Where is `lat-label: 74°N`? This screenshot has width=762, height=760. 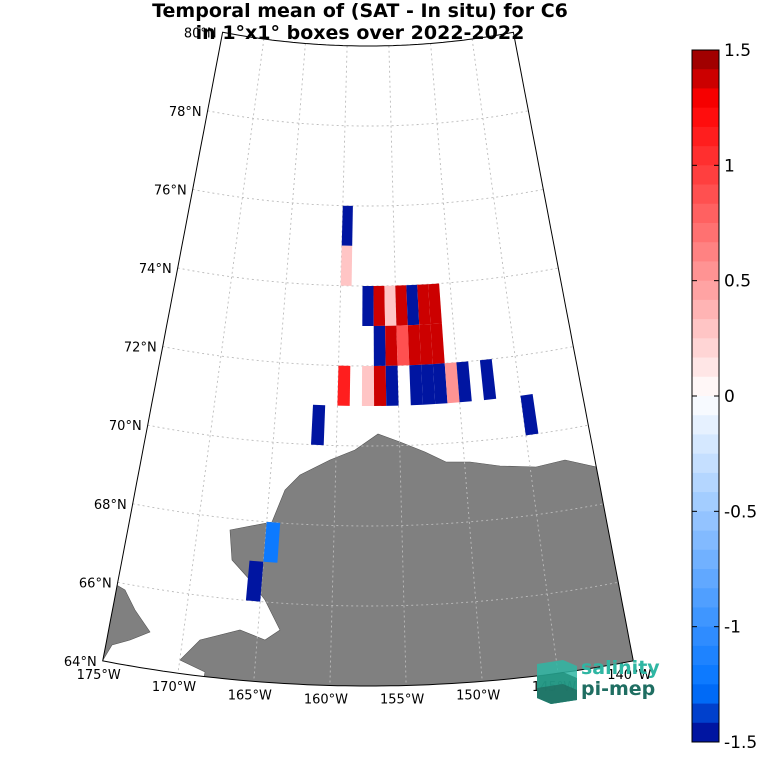 lat-label: 74°N is located at coordinates (155, 269).